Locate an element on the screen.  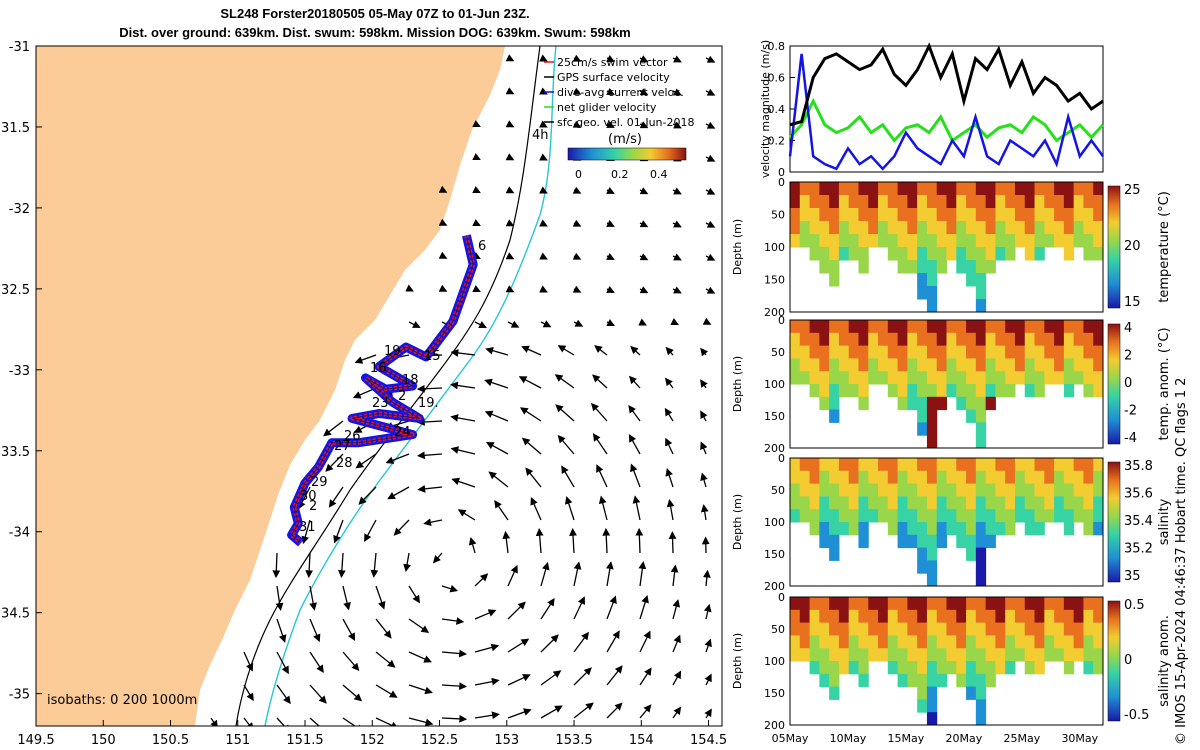
map-xtick-label: 150.5 is located at coordinates (170, 740).